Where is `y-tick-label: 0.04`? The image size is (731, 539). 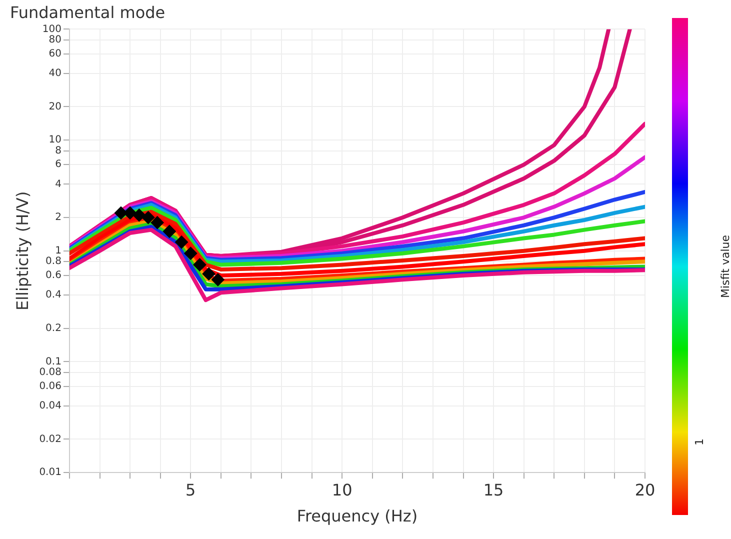 y-tick-label: 0.04 is located at coordinates (50, 406).